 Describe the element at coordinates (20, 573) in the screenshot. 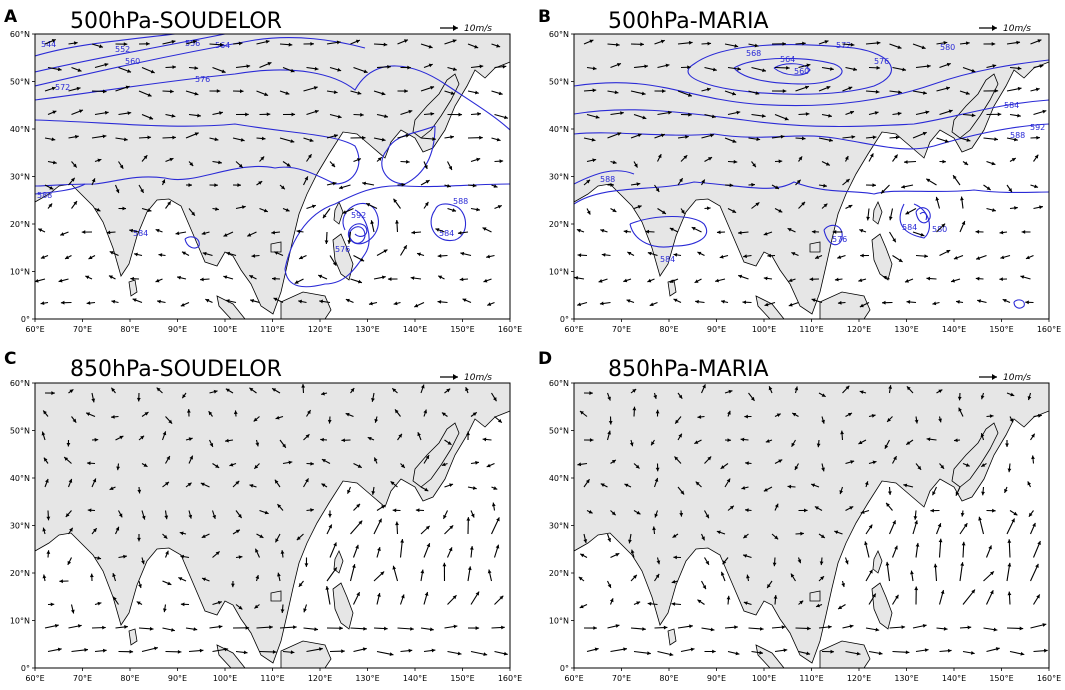

I see `latitude-tick-label: 20°N` at that location.